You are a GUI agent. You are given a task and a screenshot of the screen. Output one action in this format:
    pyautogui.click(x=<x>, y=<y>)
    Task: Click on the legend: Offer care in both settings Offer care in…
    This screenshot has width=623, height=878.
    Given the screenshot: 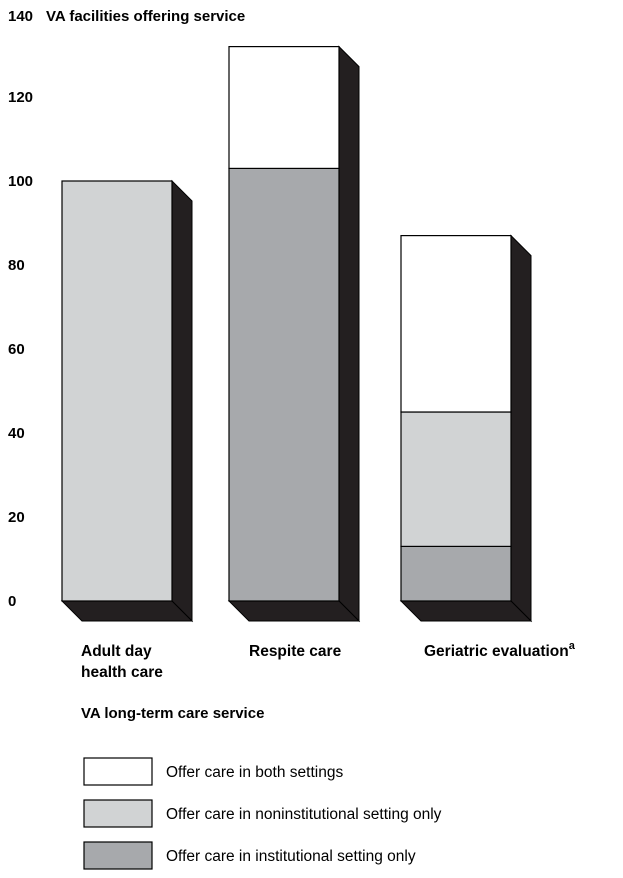 What is the action you would take?
    pyautogui.click(x=262, y=813)
    